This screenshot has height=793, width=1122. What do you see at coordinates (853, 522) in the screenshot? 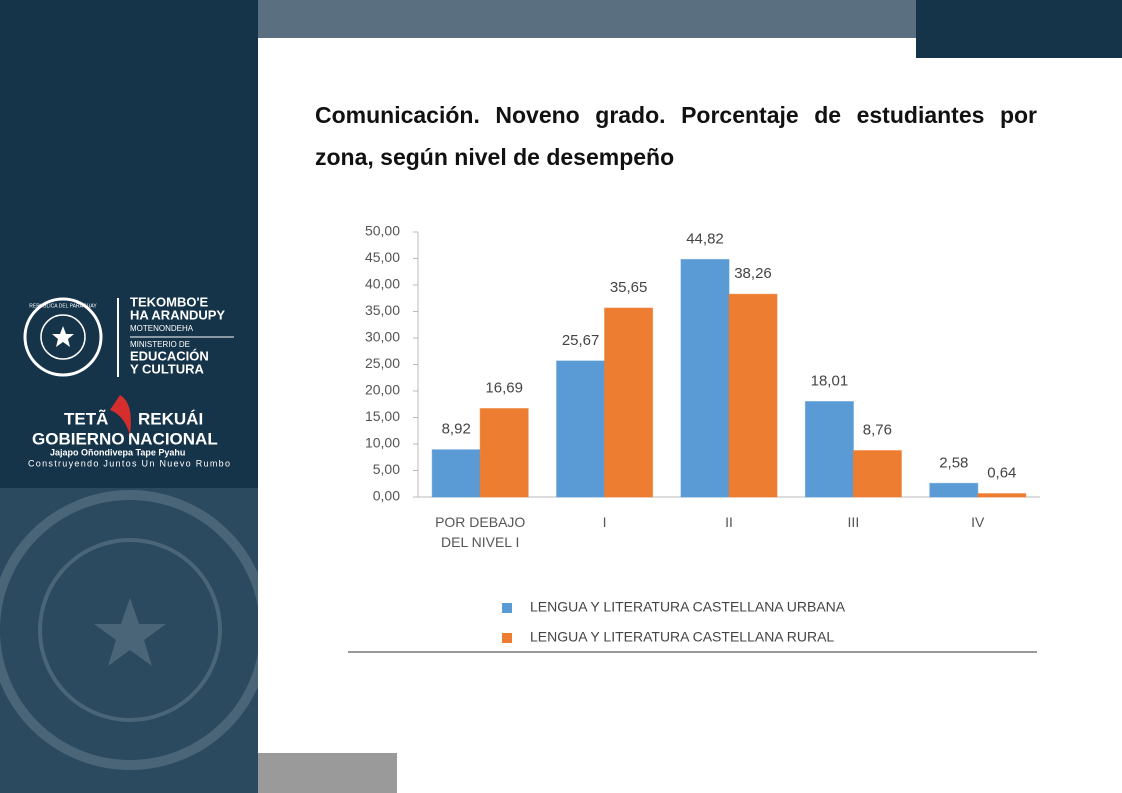
I see `x-tick-label: III` at bounding box center [853, 522].